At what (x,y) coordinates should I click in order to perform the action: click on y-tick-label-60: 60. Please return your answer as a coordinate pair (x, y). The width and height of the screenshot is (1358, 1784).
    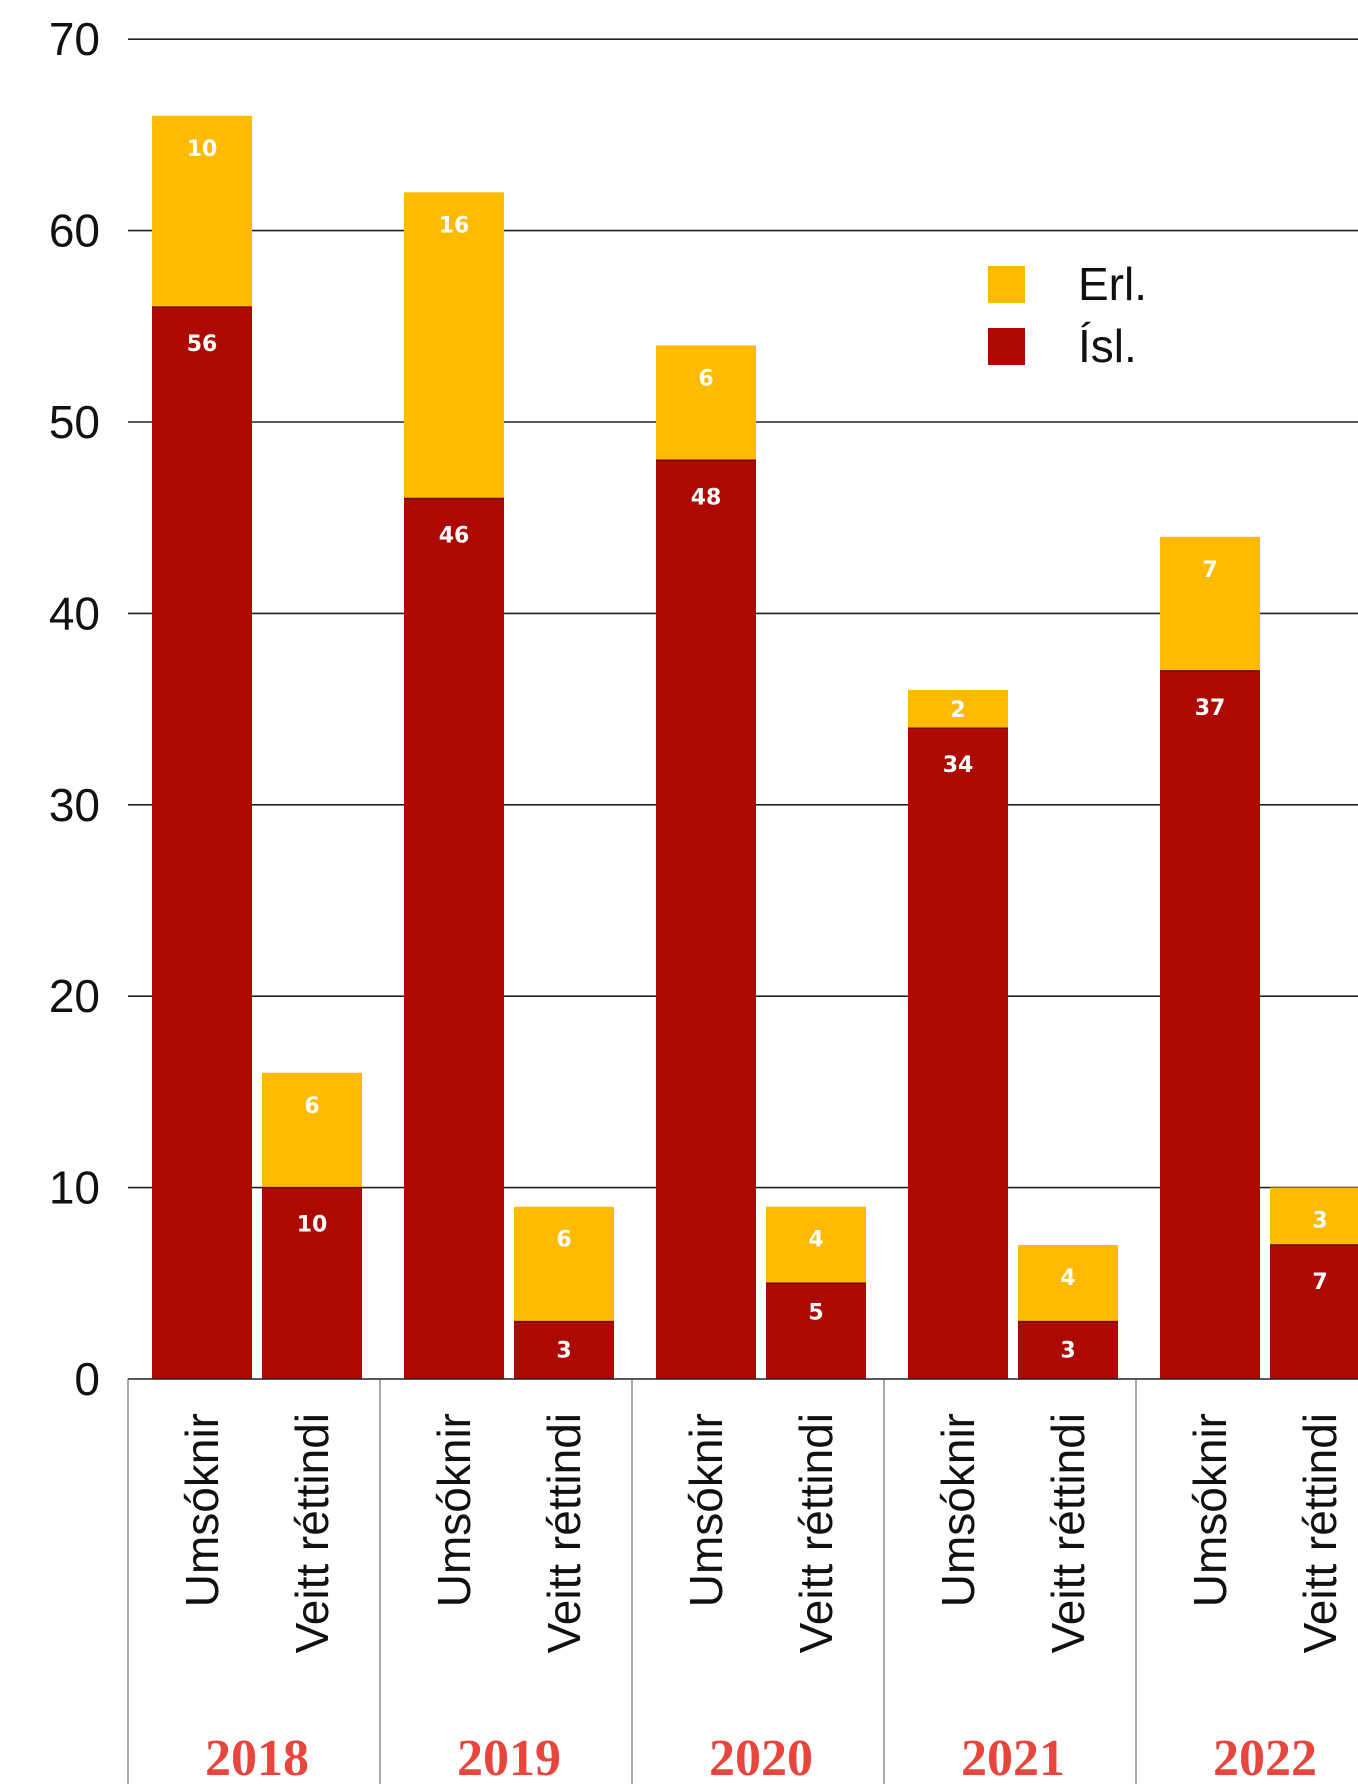
    Looking at the image, I should click on (74, 231).